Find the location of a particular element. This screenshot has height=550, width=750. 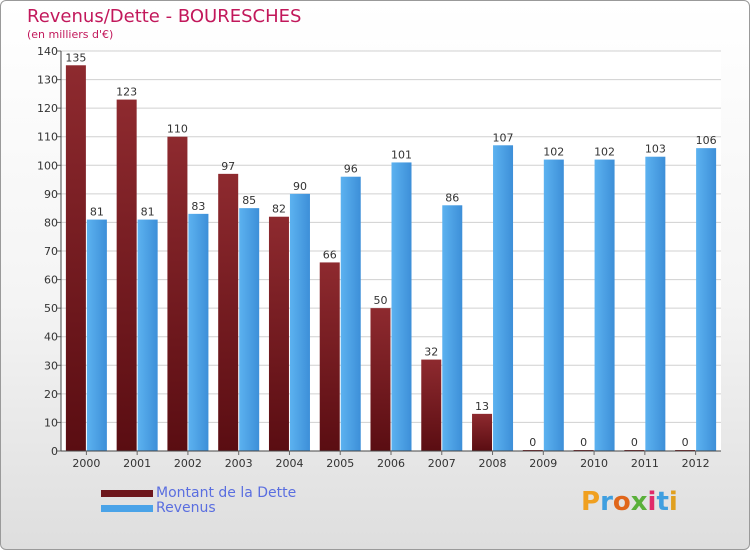

y-tick-label: 130 is located at coordinates (47, 80).